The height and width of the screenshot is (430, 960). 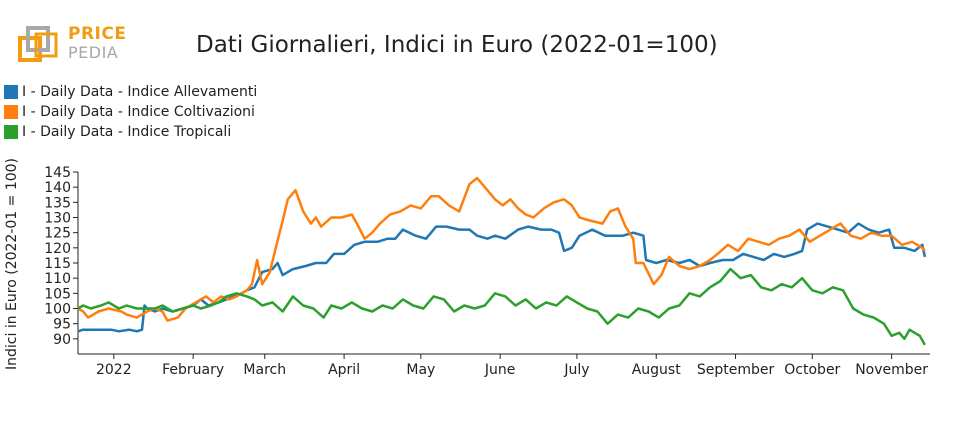 I want to click on x-tick-label: August, so click(x=657, y=370).